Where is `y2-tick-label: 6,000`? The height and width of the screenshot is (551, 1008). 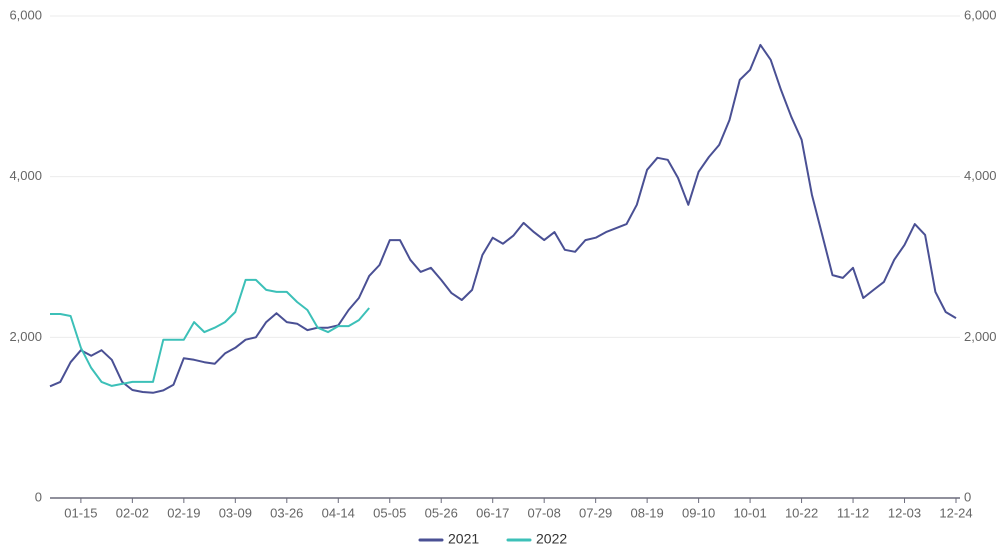
y2-tick-label: 6,000 is located at coordinates (980, 14).